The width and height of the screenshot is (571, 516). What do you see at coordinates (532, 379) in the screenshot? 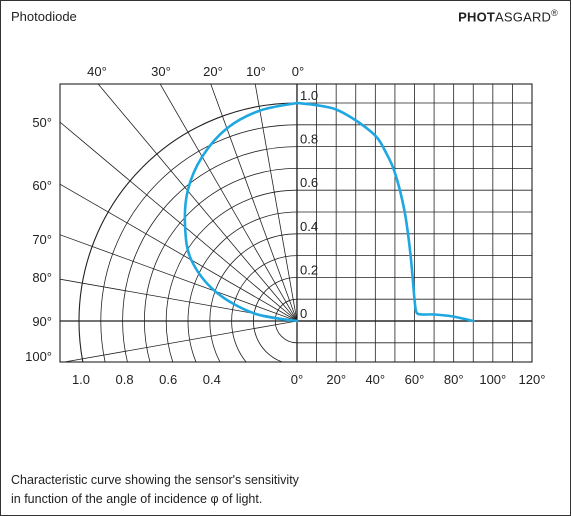
I see `x-tick-label: 120°` at bounding box center [532, 379].